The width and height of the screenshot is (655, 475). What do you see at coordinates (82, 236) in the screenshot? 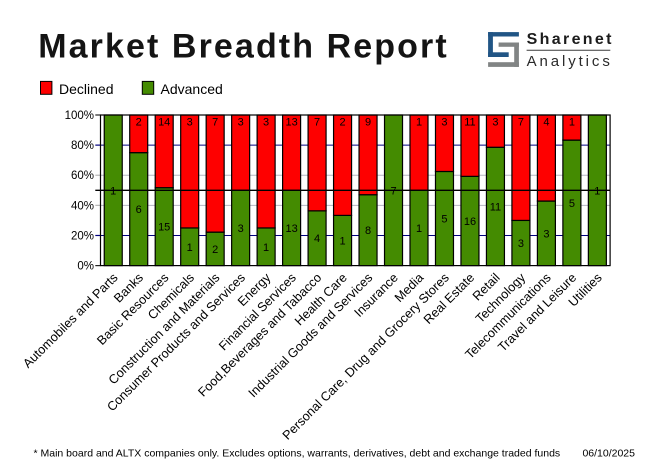
I see `svg-text: 20%` at bounding box center [82, 236].